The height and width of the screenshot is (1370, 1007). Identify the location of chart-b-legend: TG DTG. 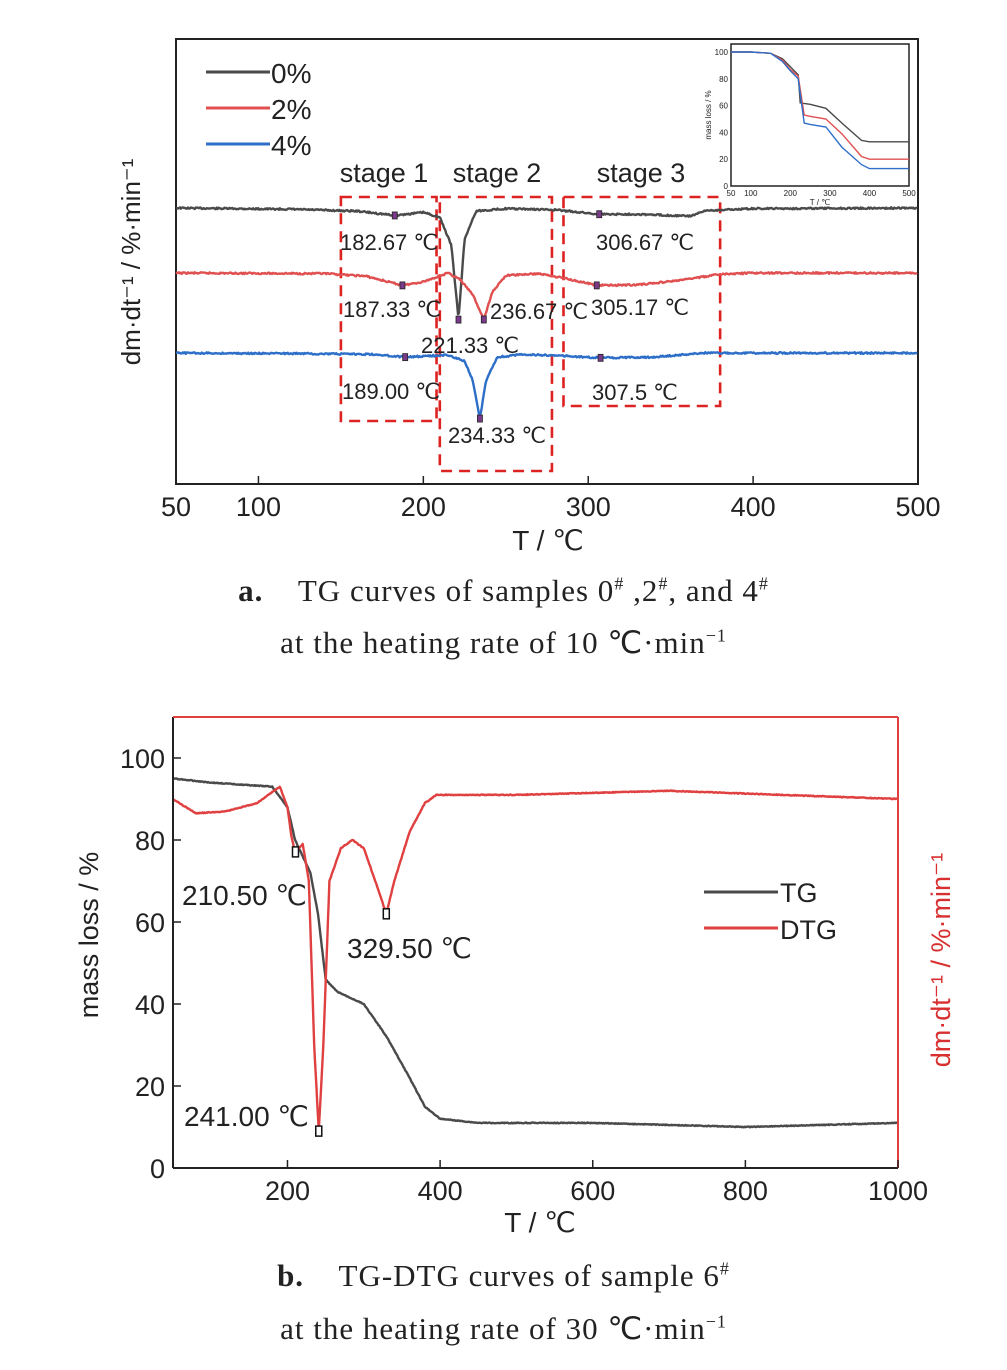
(770, 911).